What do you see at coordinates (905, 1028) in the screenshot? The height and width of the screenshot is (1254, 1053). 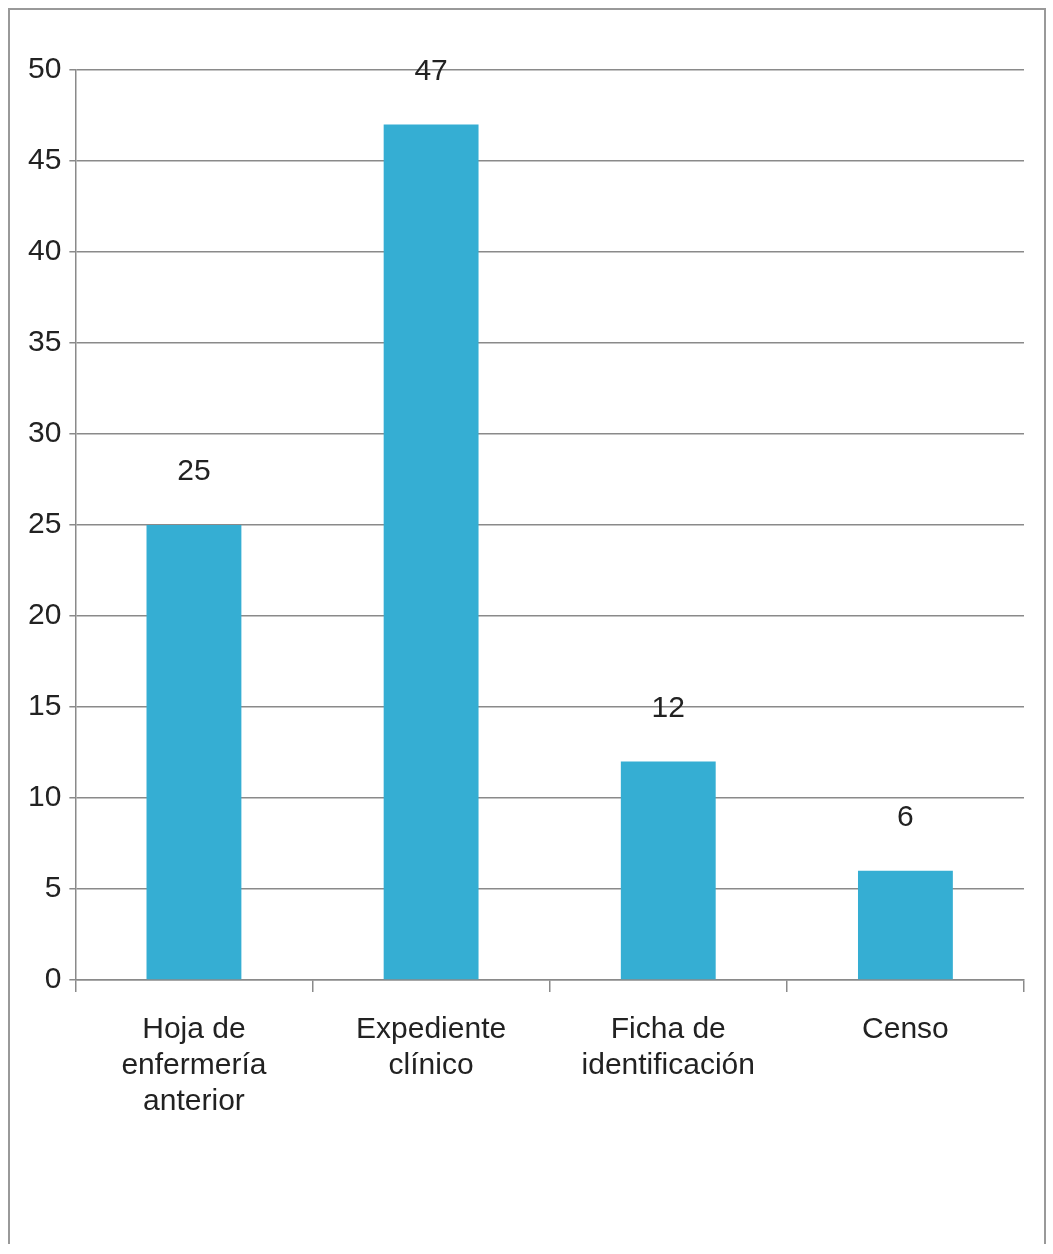 I see `x-tick-label: Censo` at bounding box center [905, 1028].